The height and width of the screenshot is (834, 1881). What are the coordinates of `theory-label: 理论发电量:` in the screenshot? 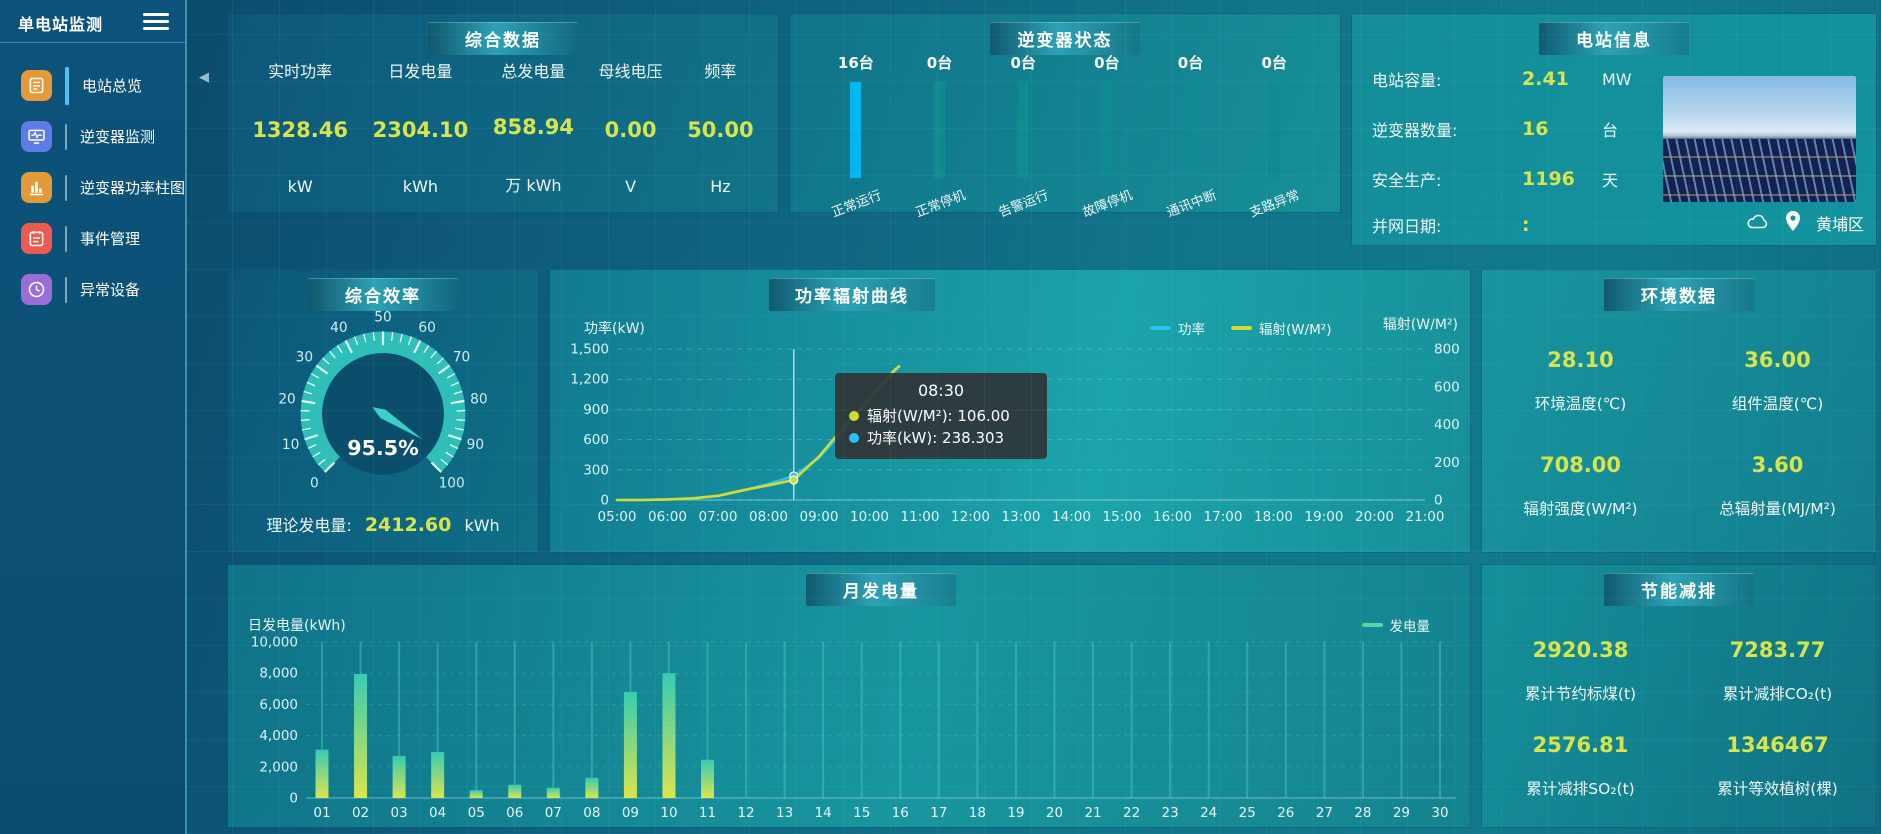 It's located at (309, 525).